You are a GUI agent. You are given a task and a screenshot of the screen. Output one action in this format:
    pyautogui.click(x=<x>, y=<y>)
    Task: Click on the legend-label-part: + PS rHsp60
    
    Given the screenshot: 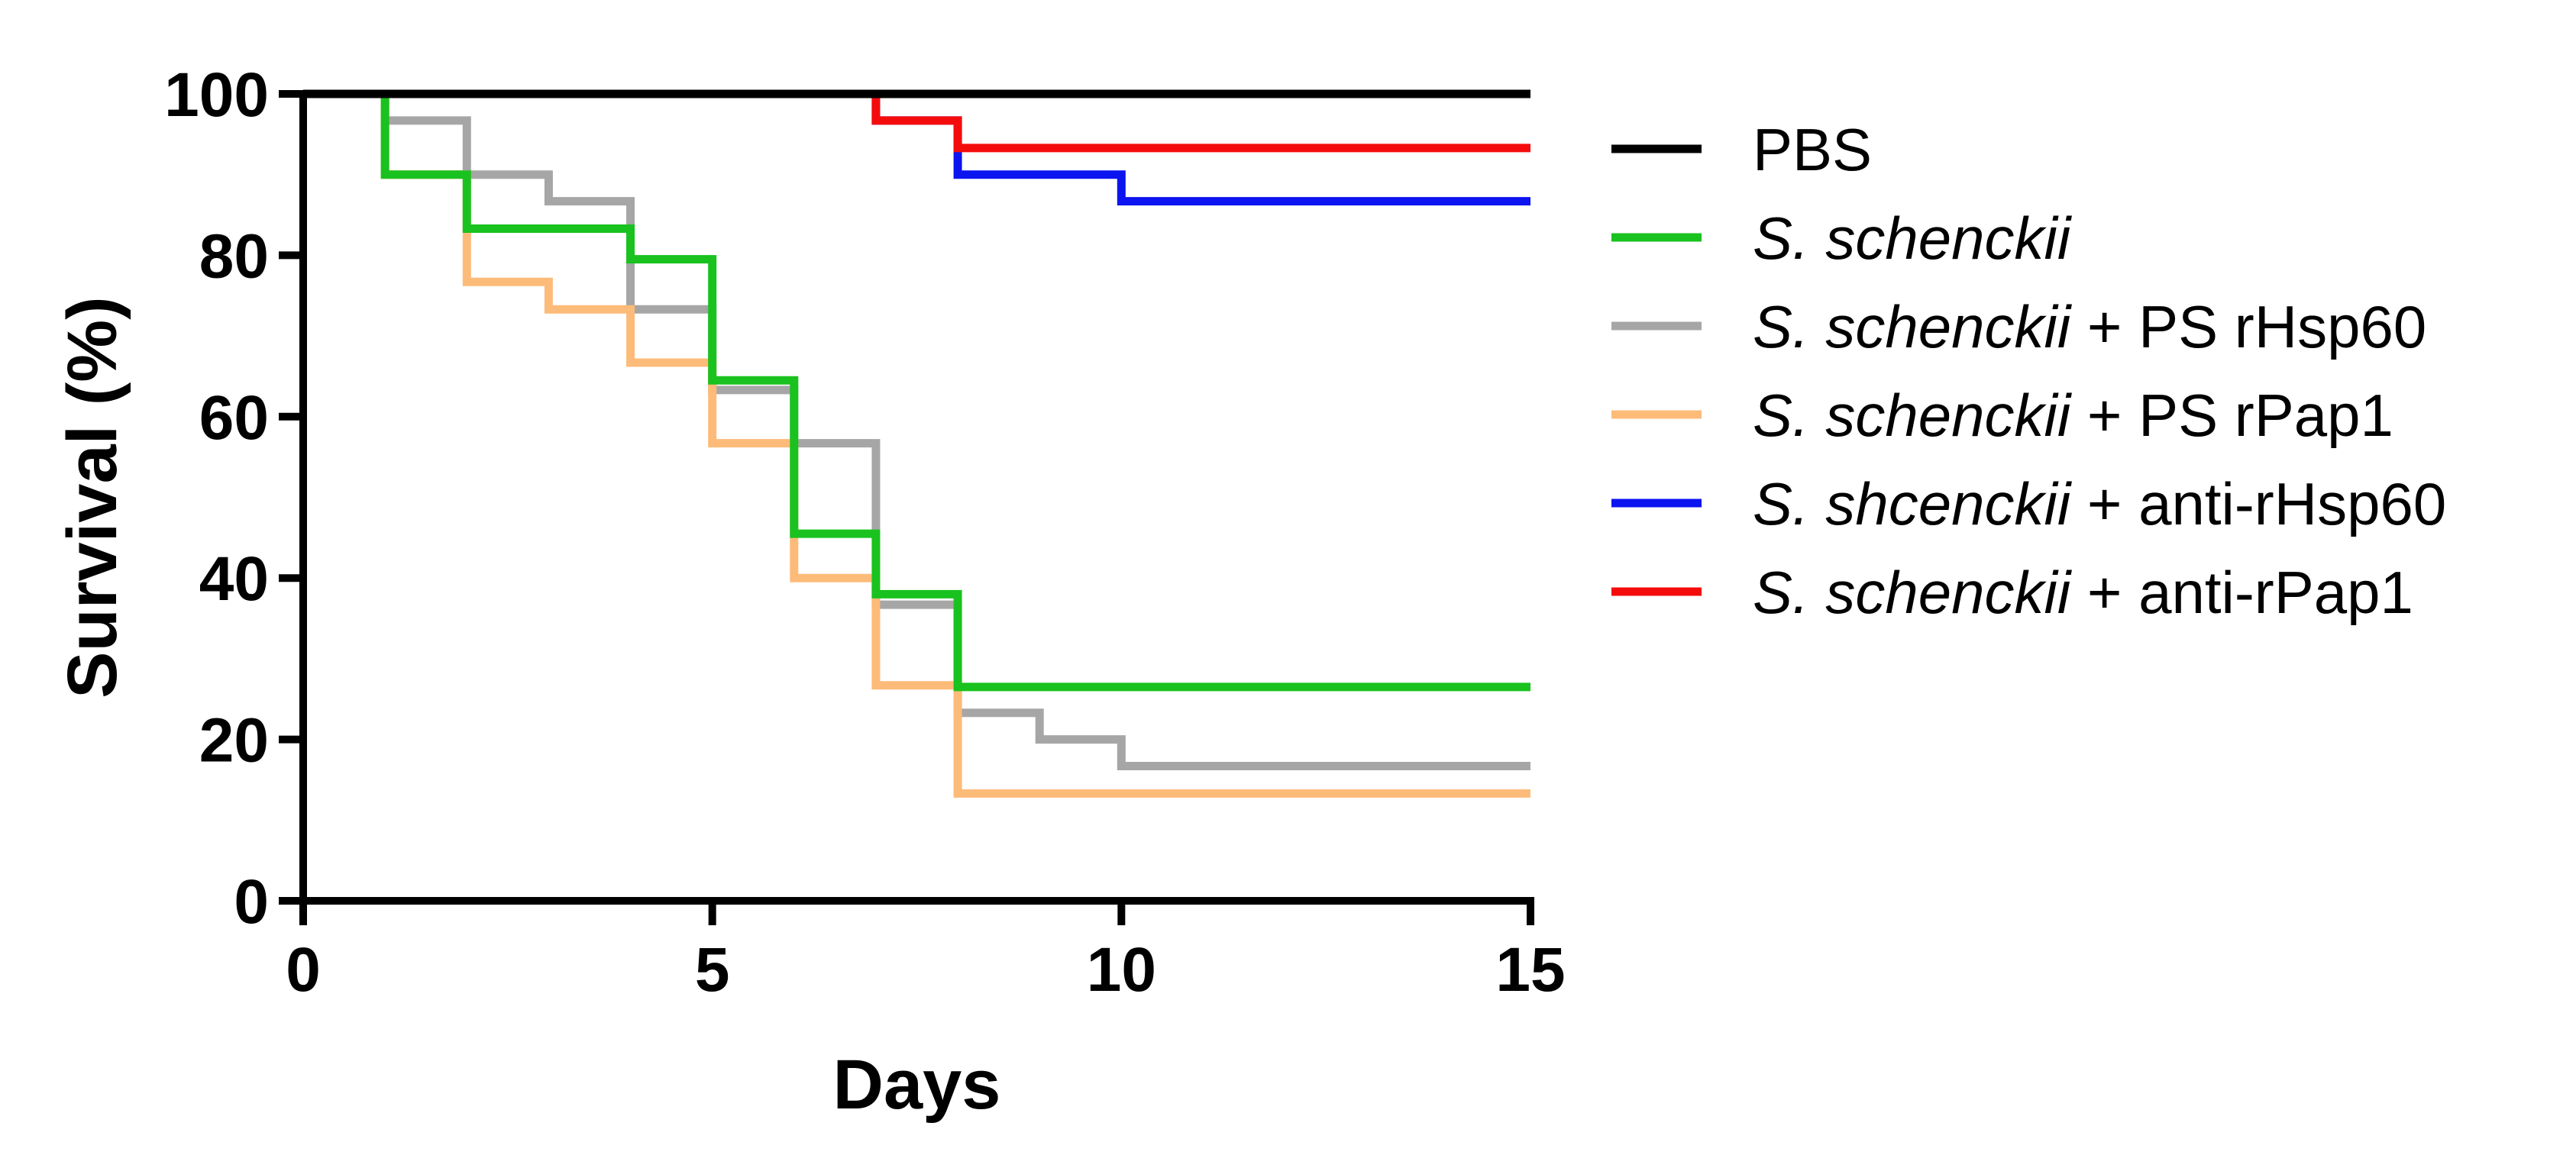 What is the action you would take?
    pyautogui.click(x=2248, y=326)
    